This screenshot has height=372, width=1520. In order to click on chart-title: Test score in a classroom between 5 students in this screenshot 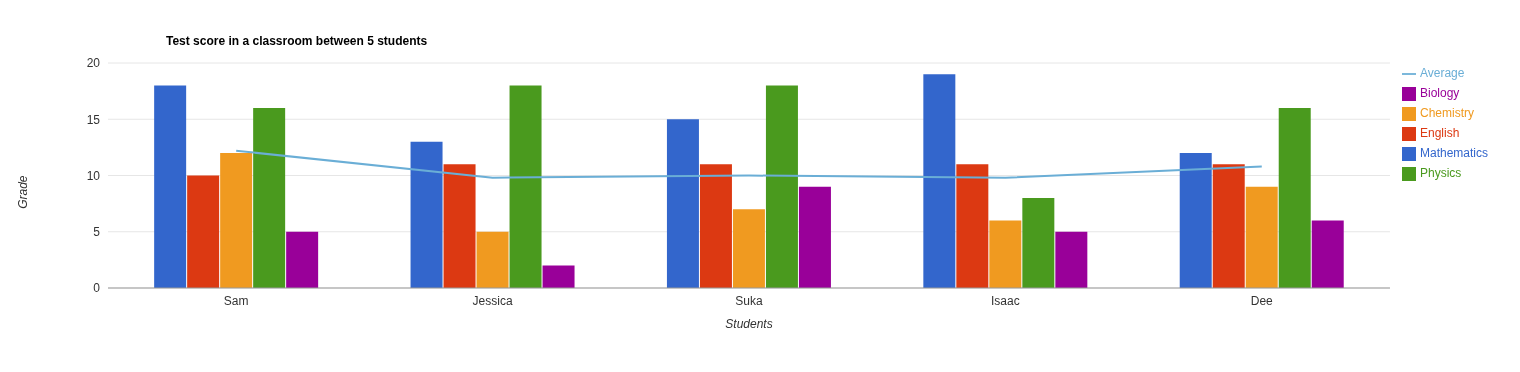, I will do `click(297, 41)`.